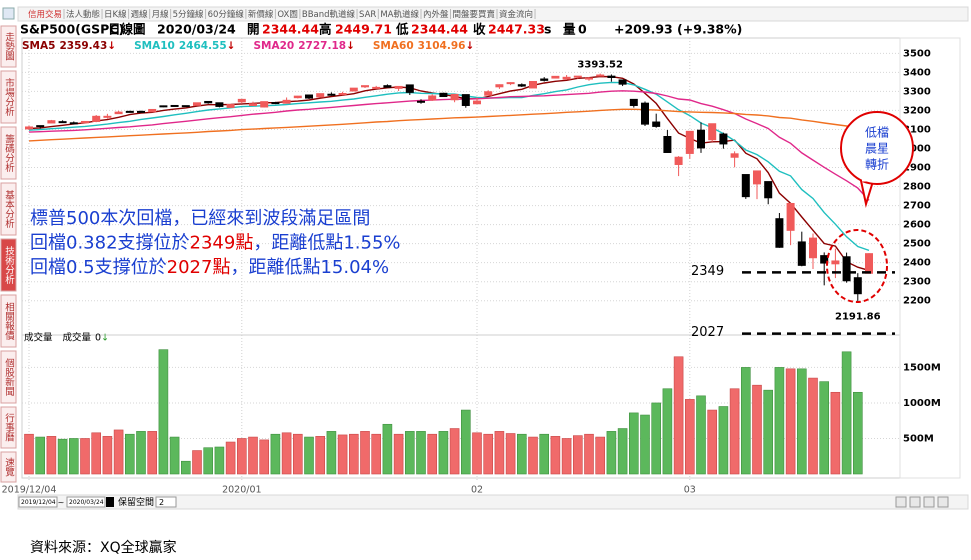  I want to click on y-tick-label: 2500, so click(917, 244).